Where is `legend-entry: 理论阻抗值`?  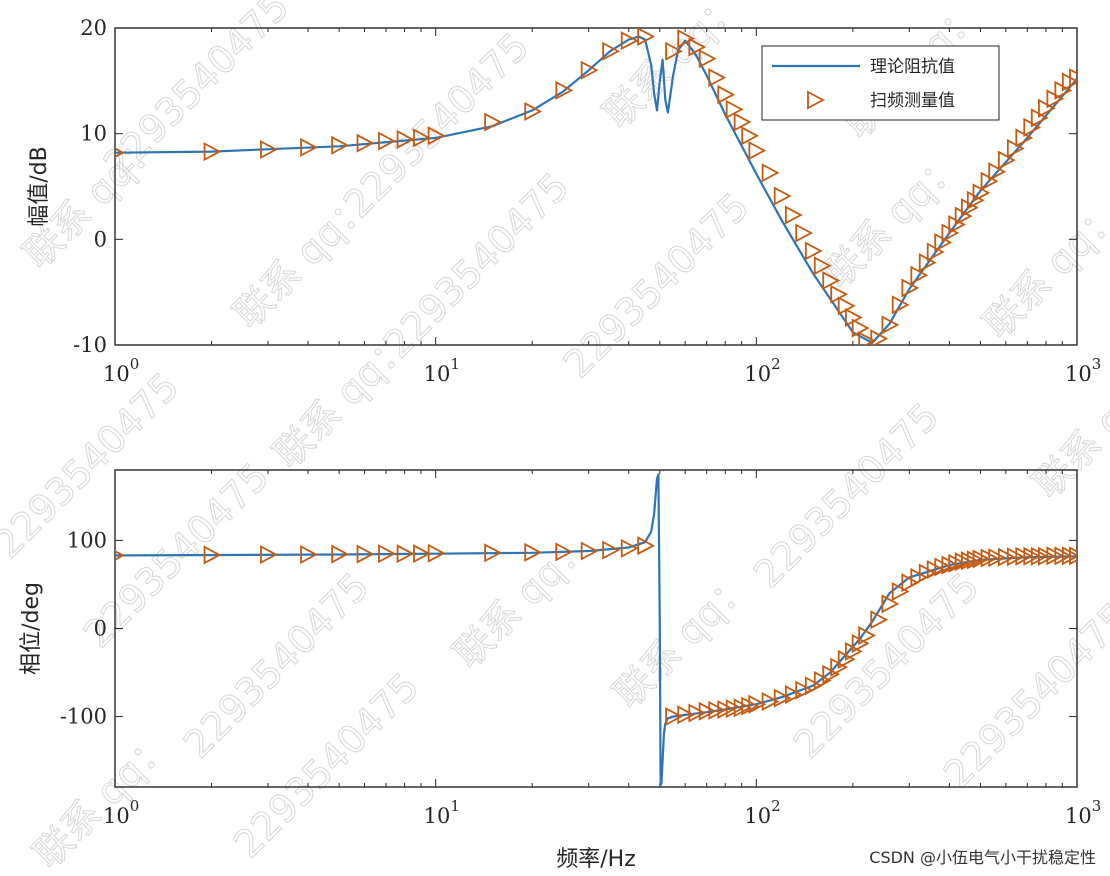 legend-entry: 理论阻抗值 is located at coordinates (912, 67).